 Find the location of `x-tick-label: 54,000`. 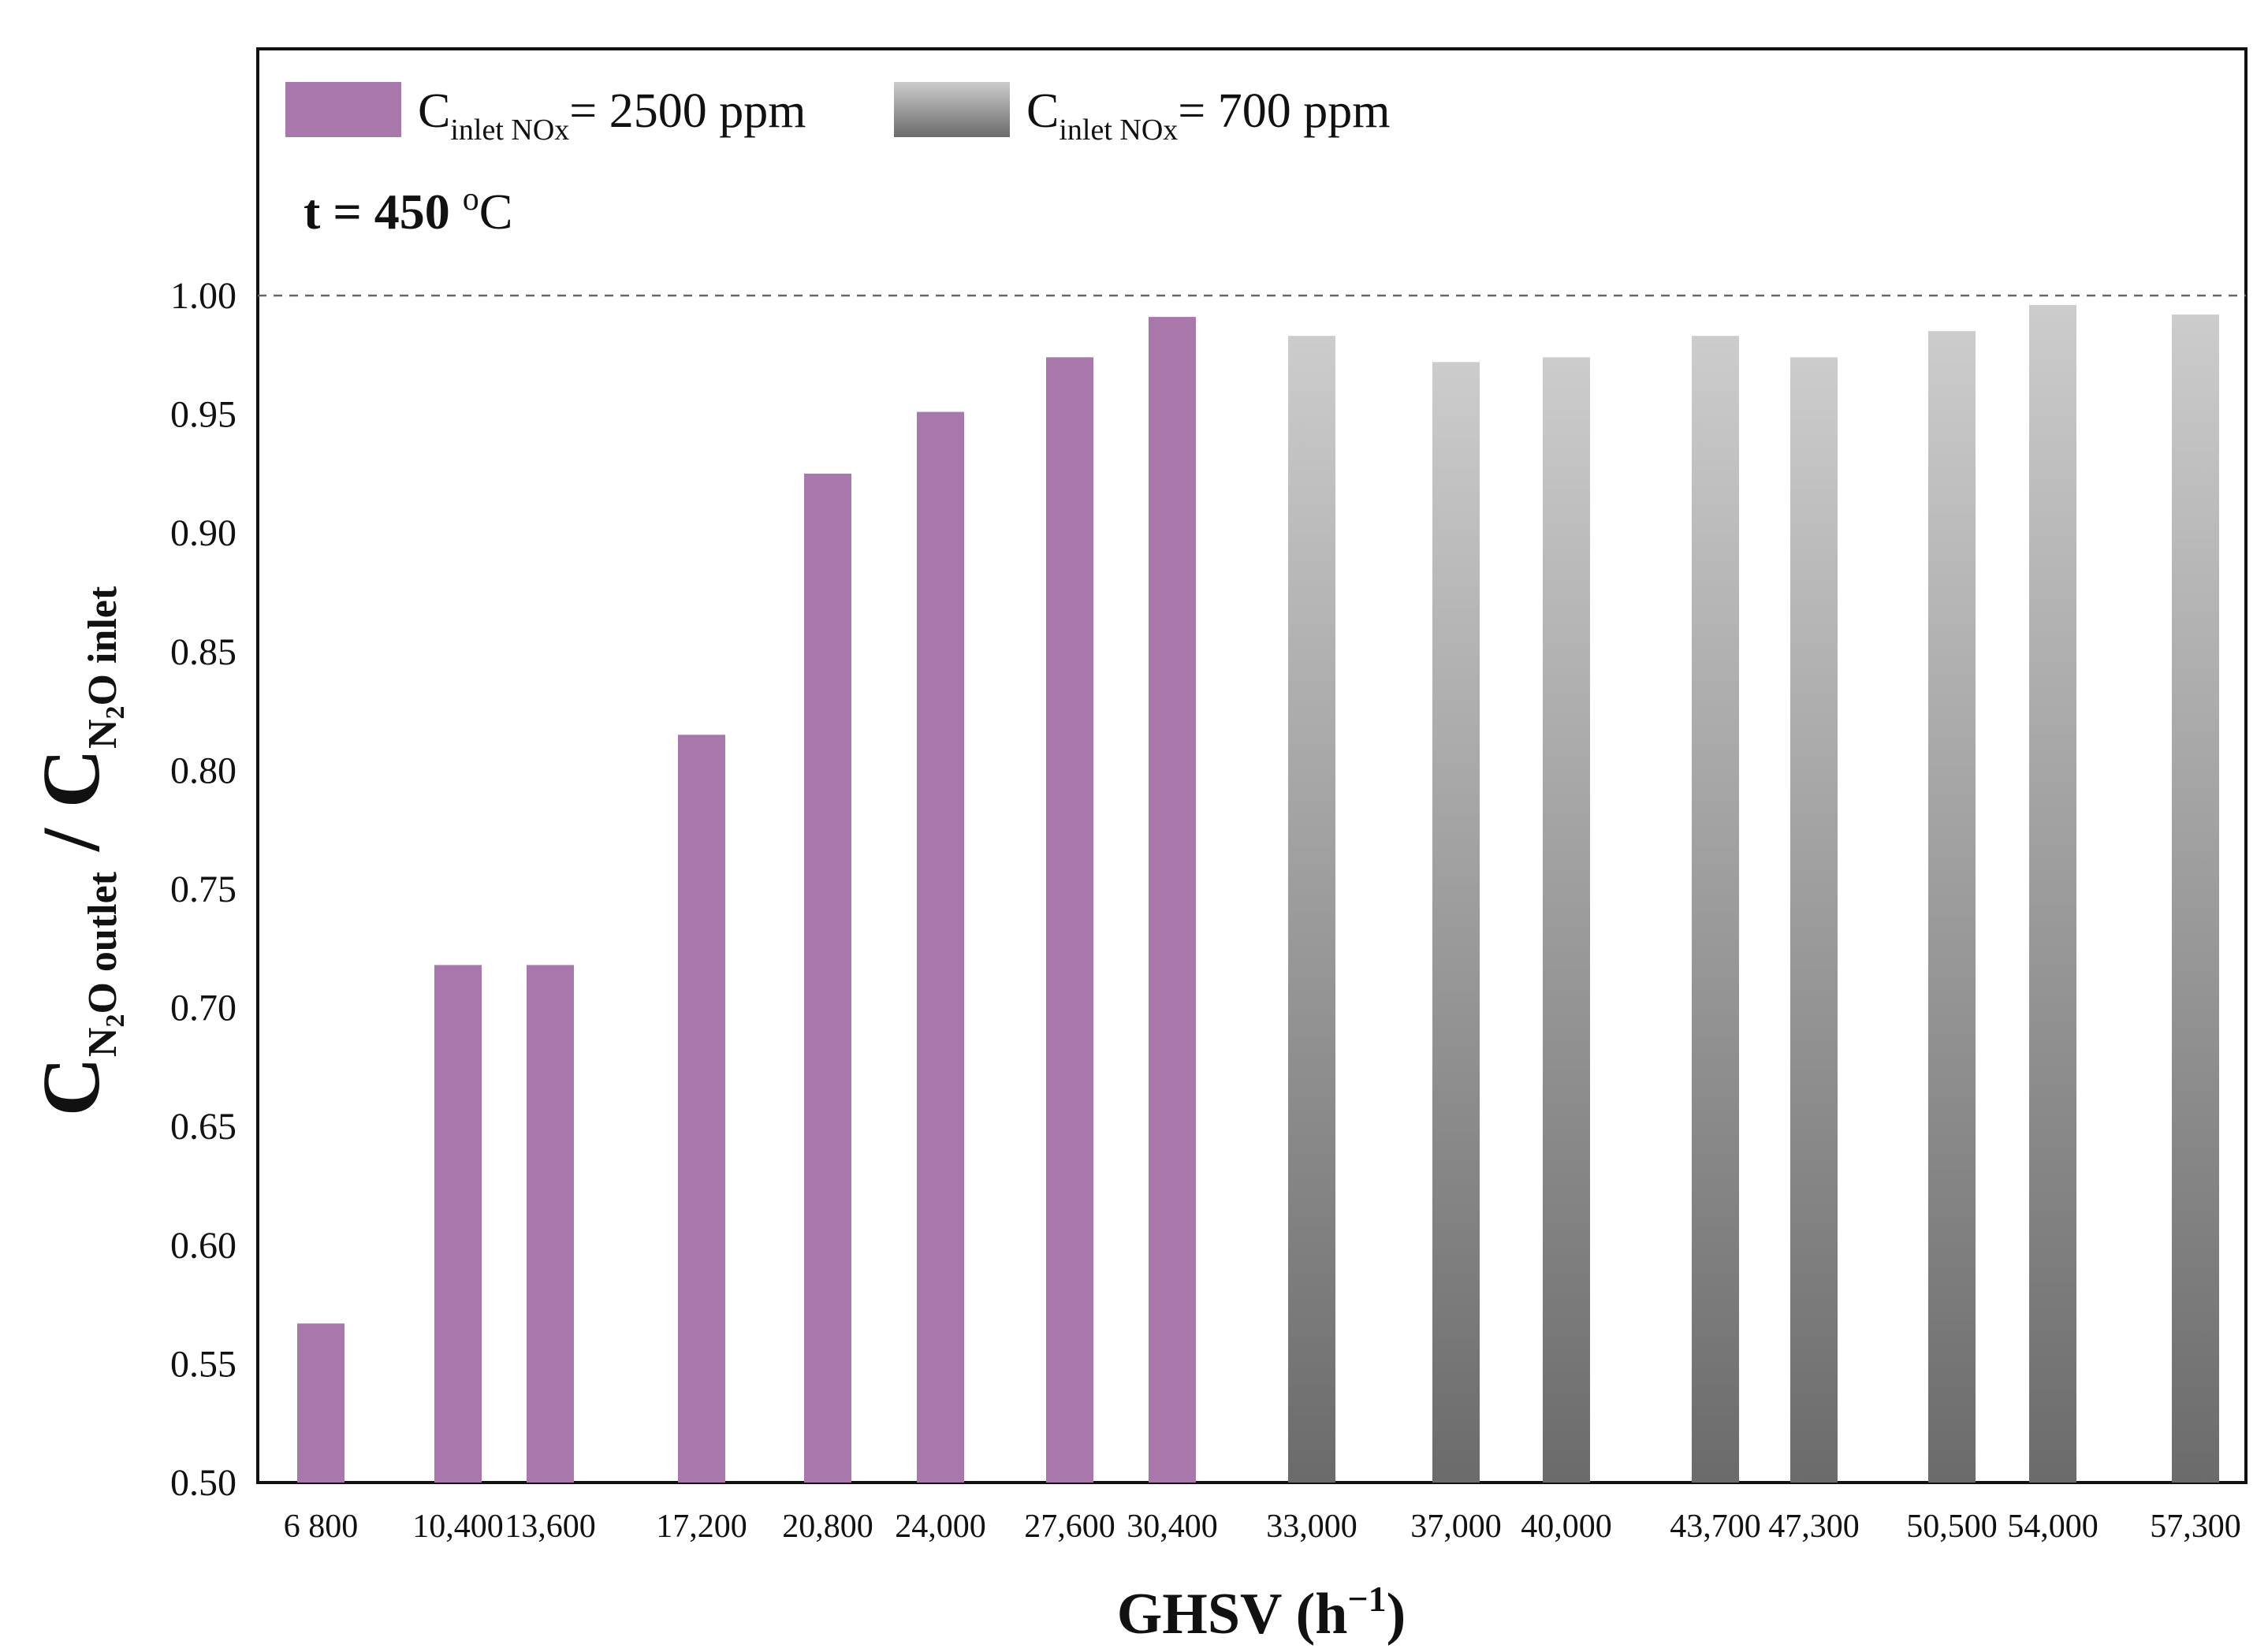

x-tick-label: 54,000 is located at coordinates (2053, 1527).